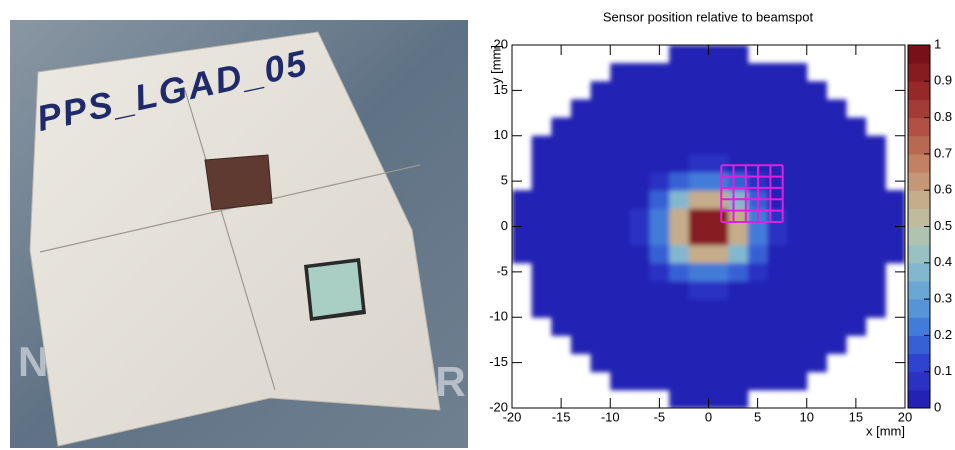  What do you see at coordinates (495, 64) in the screenshot?
I see `y-axis-label: y [mm]` at bounding box center [495, 64].